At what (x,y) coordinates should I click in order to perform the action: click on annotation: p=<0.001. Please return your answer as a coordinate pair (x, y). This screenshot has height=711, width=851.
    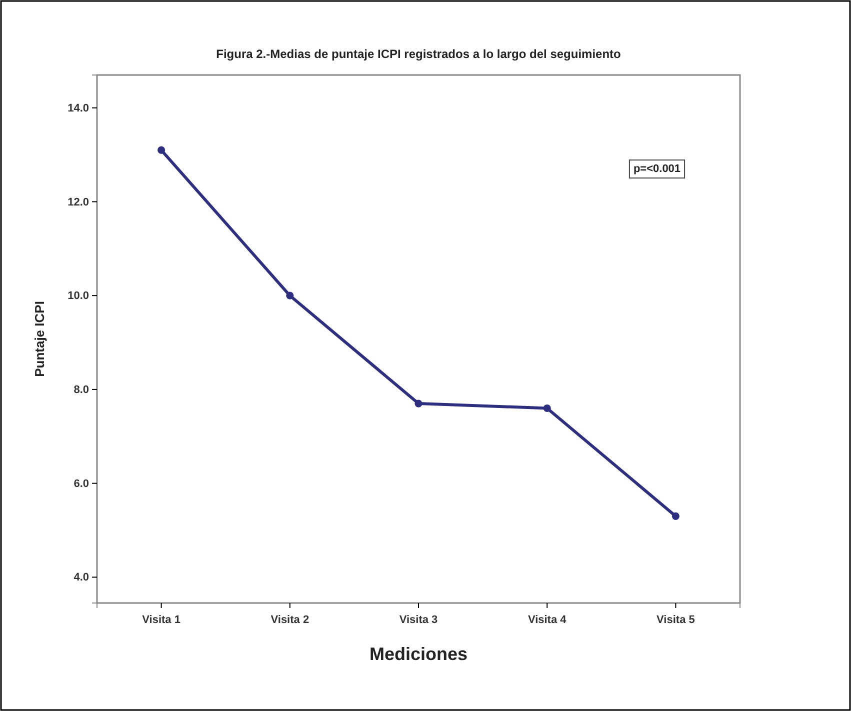
    Looking at the image, I should click on (657, 169).